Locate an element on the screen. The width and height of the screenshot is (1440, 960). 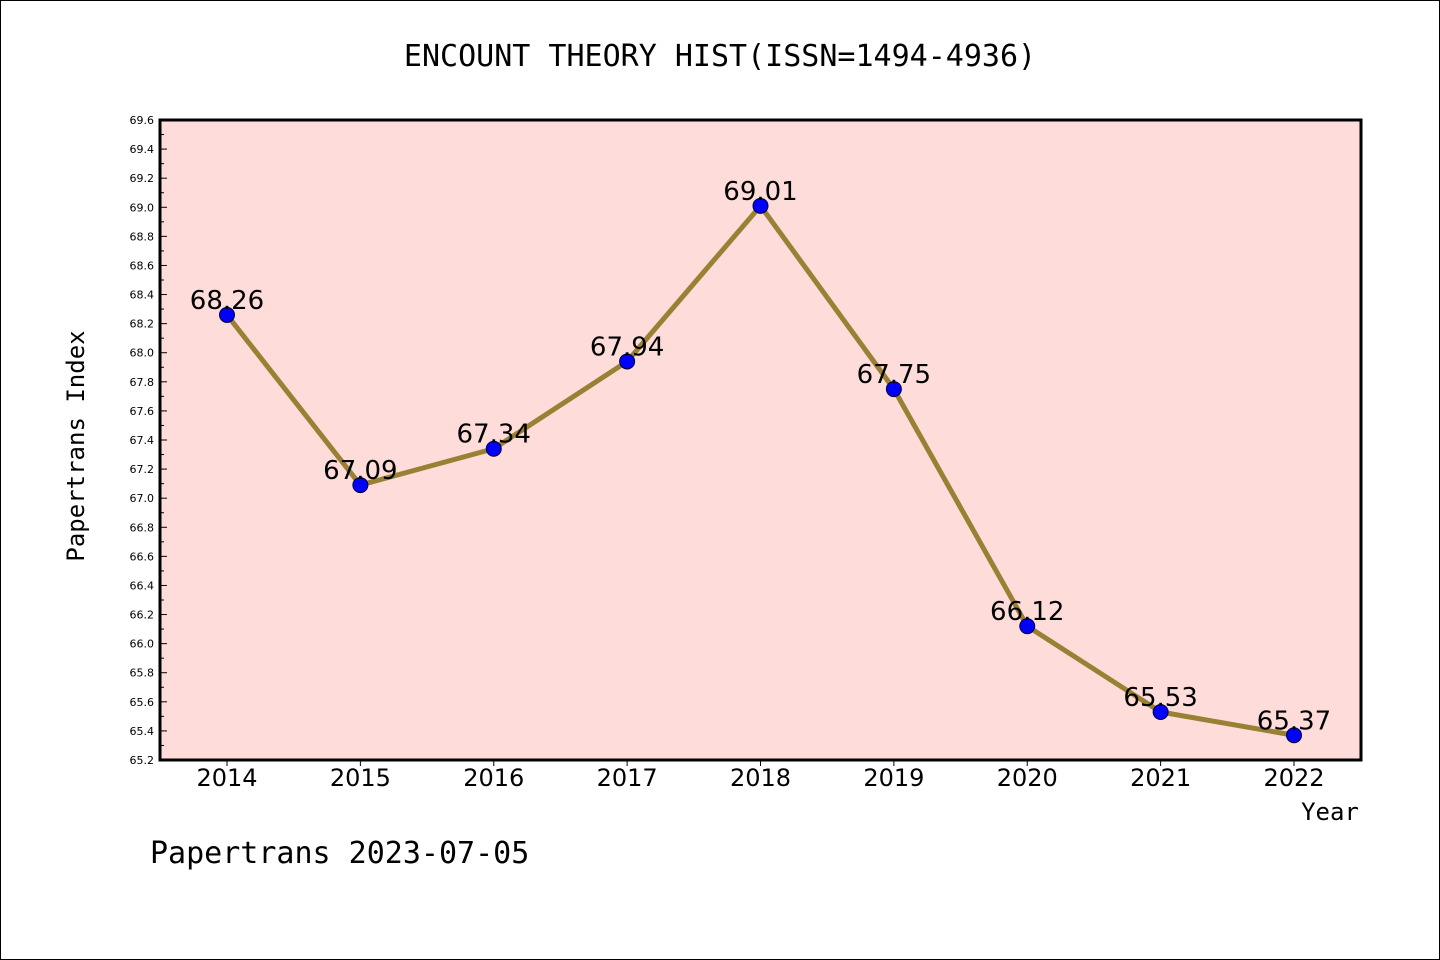
y-tick-label: 66.2 is located at coordinates (142, 615).